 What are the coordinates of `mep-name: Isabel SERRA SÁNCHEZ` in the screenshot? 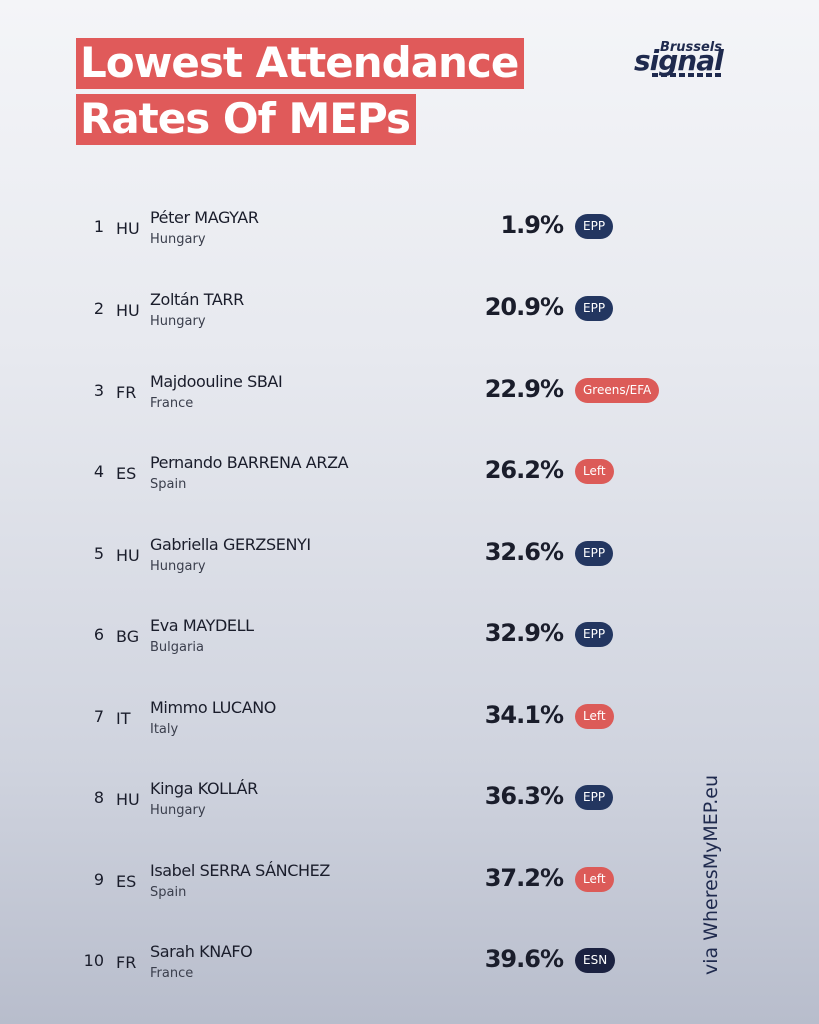 It's located at (240, 870).